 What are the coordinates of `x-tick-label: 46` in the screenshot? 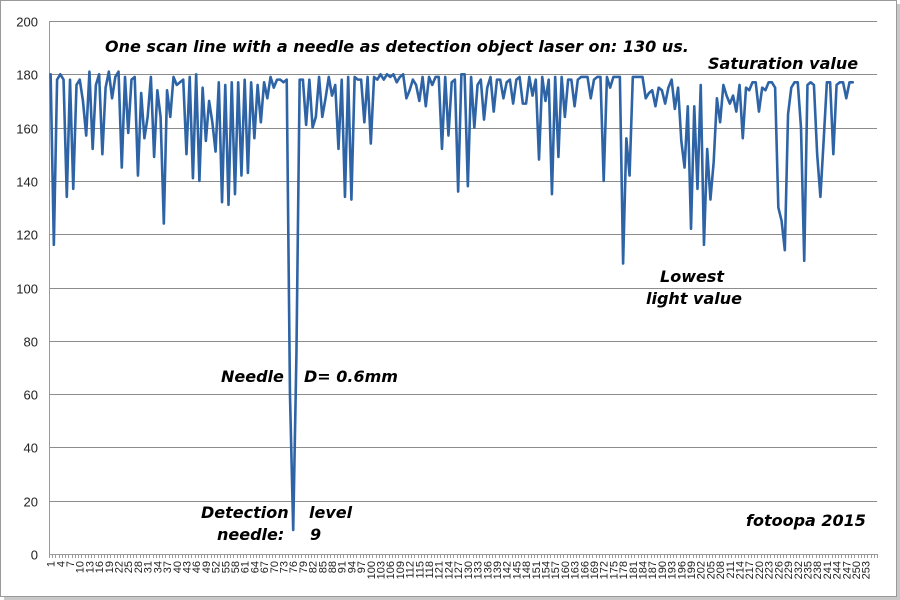 It's located at (197, 567).